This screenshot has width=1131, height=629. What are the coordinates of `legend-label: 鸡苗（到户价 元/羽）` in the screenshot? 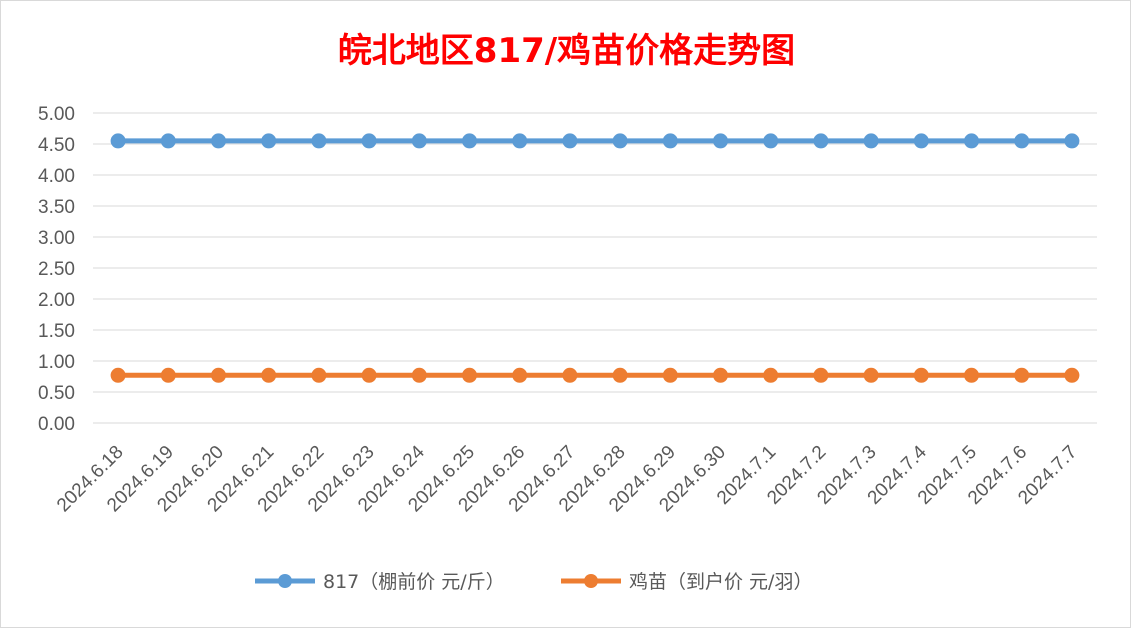 It's located at (720, 582).